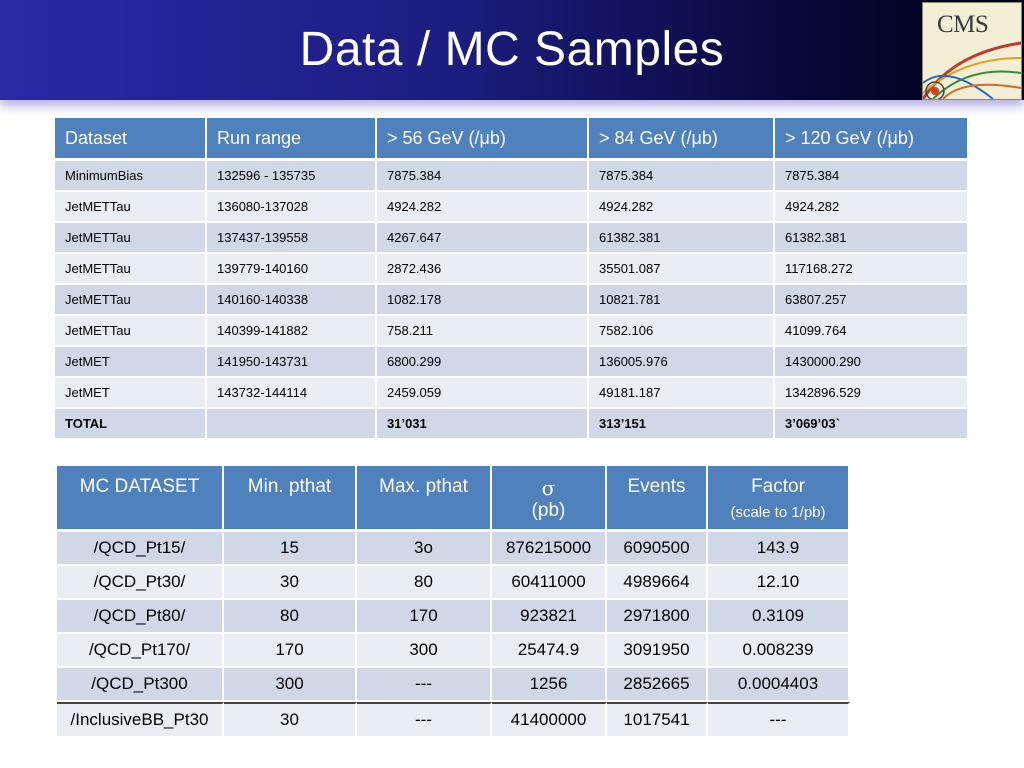 This screenshot has height=768, width=1024. Describe the element at coordinates (682, 331) in the screenshot. I see `cell-84-gev: 7582.106` at that location.